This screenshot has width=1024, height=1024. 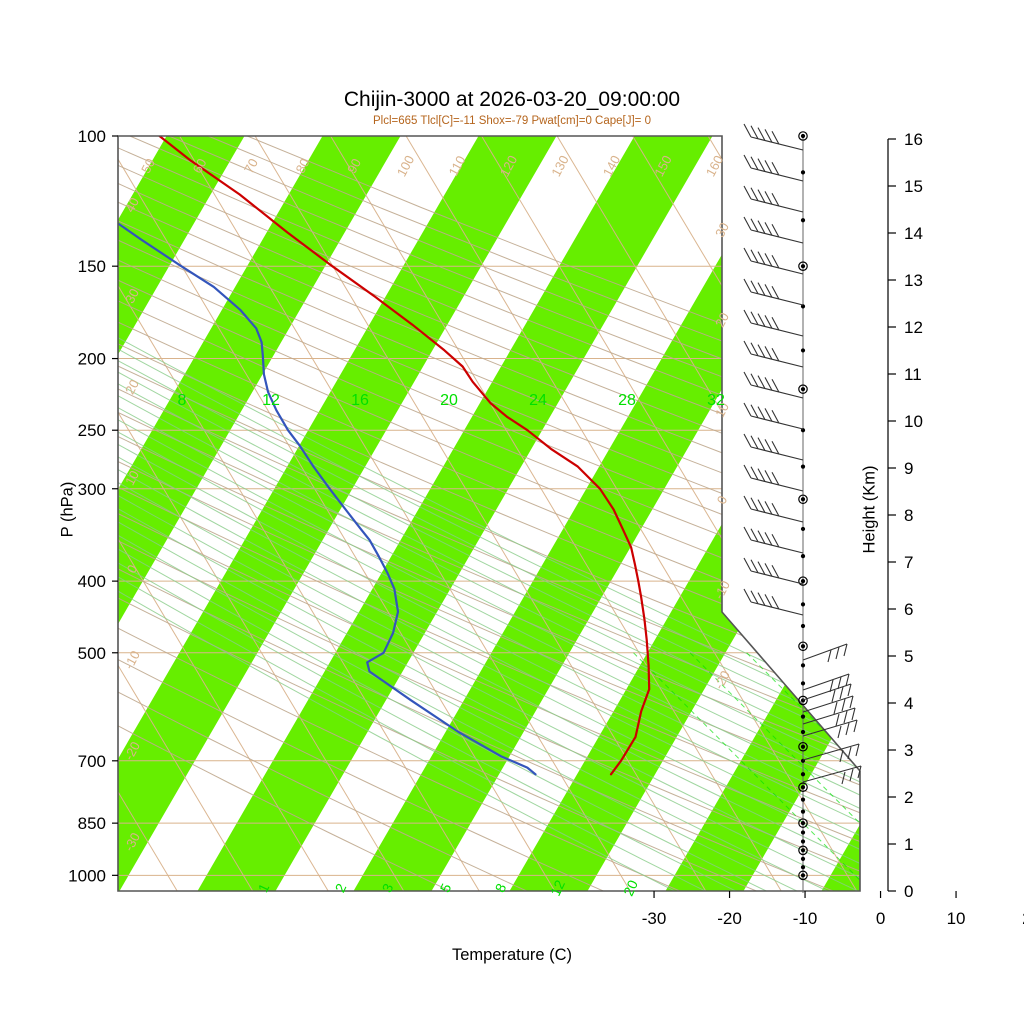 I want to click on height-tick-label: 12, so click(x=913, y=327).